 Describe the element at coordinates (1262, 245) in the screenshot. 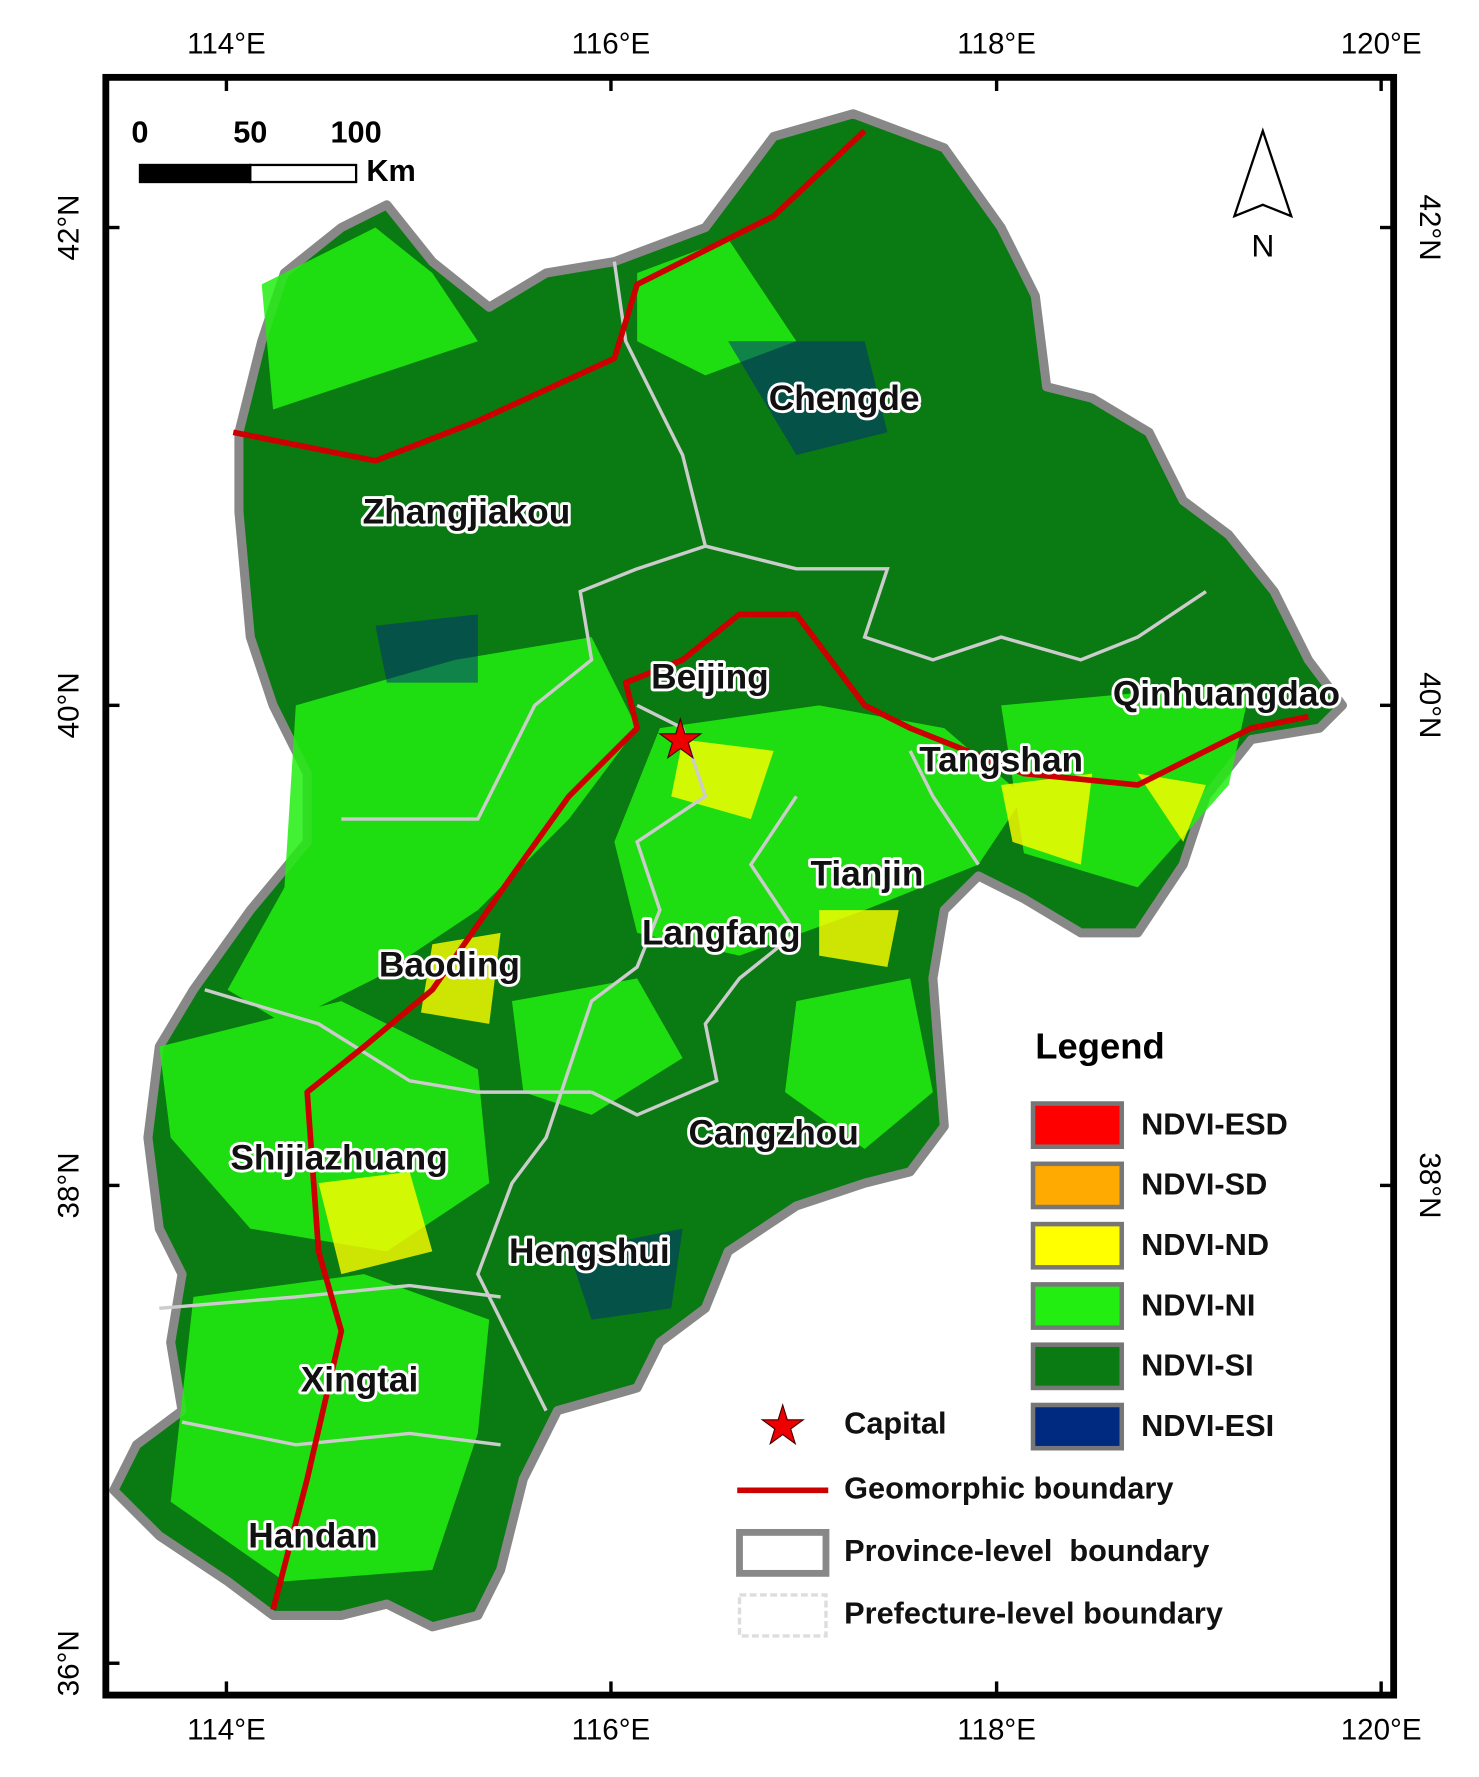

I see `north-label: N` at that location.